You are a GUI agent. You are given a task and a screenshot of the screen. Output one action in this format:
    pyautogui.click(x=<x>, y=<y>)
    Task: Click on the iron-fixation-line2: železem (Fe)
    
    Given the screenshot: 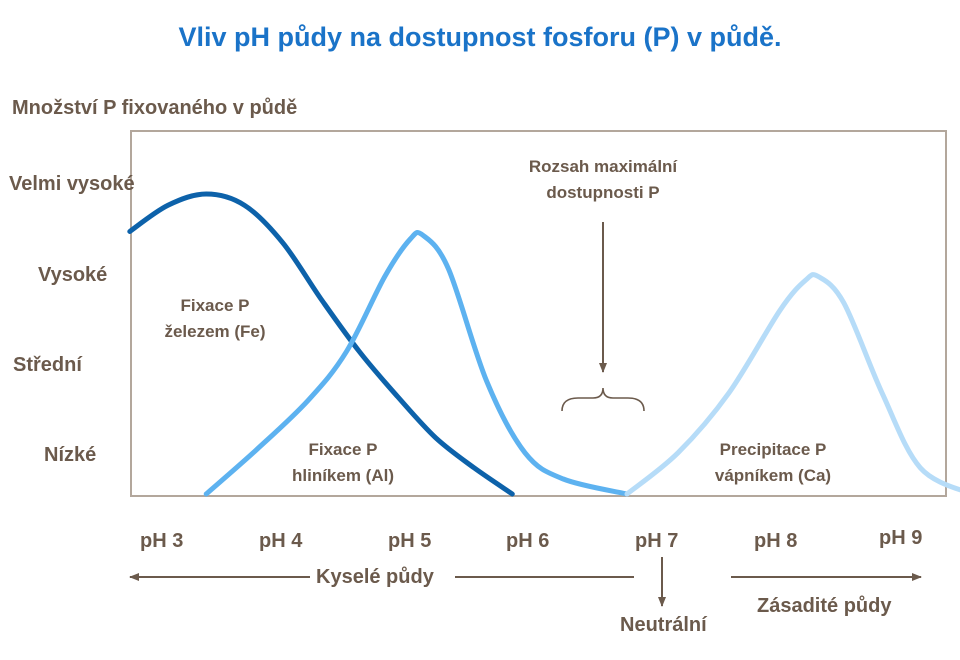 What is the action you would take?
    pyautogui.click(x=215, y=331)
    